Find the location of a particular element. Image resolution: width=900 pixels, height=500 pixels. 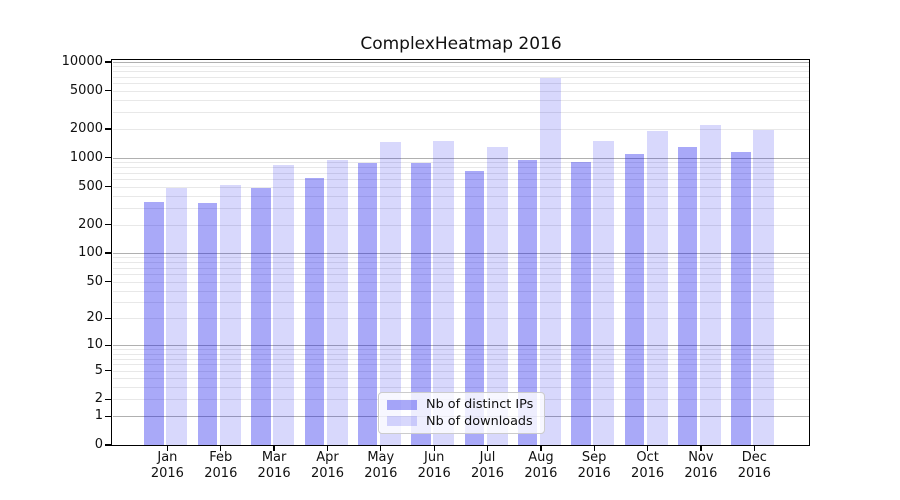

y-tick-label: 5 is located at coordinates (98, 370).